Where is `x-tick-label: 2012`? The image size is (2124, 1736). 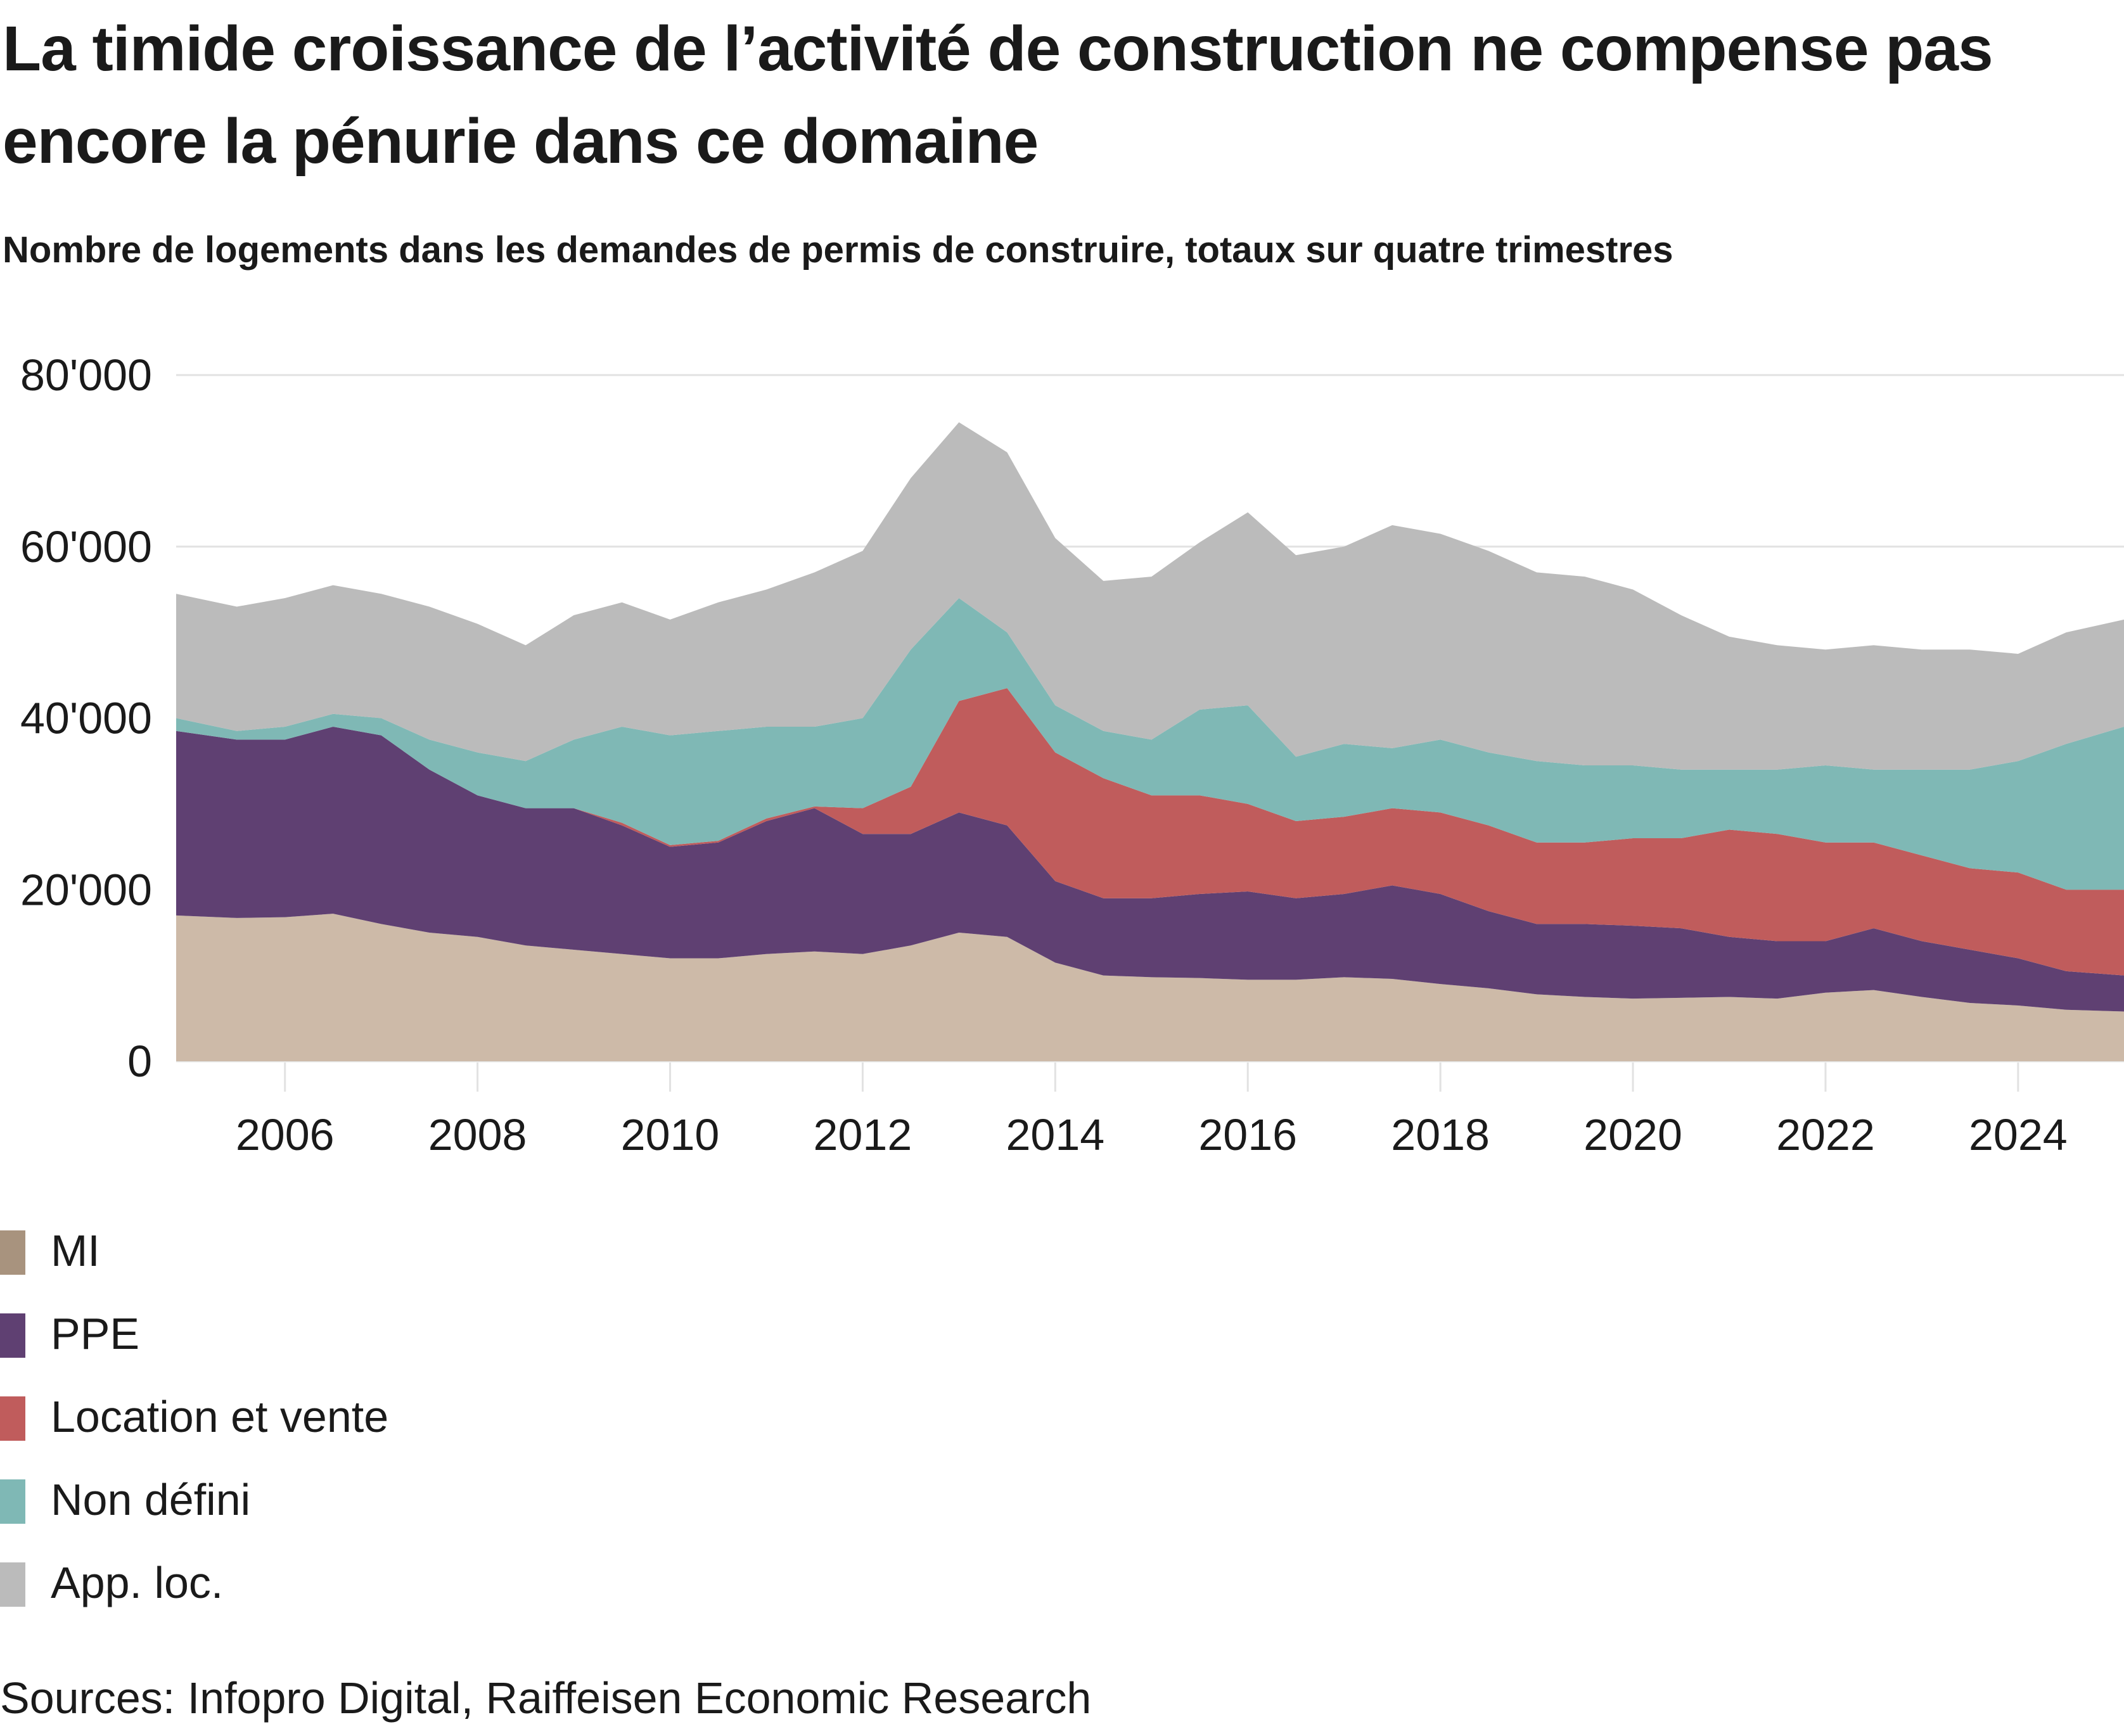
x-tick-label: 2012 is located at coordinates (863, 1131).